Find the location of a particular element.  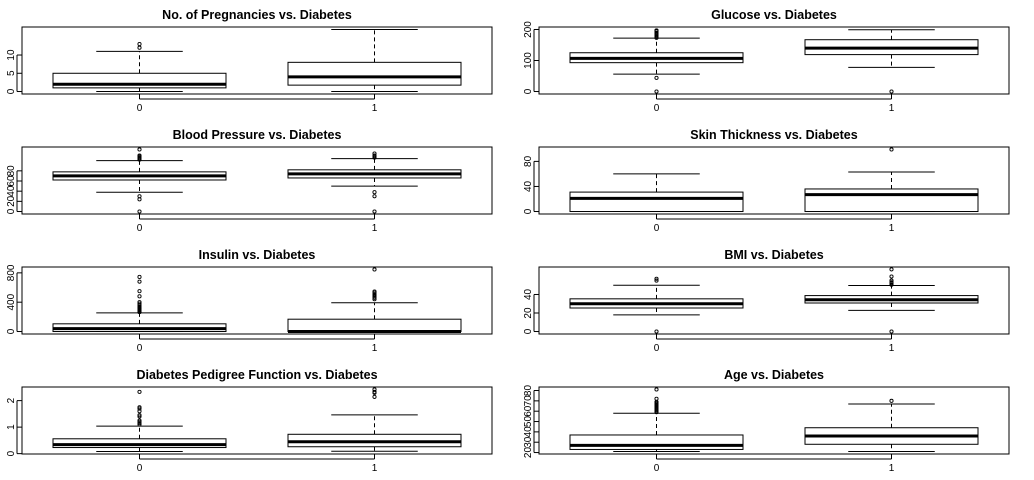

chart-title: Blood Pressure vs. Diabetes is located at coordinates (257, 135).